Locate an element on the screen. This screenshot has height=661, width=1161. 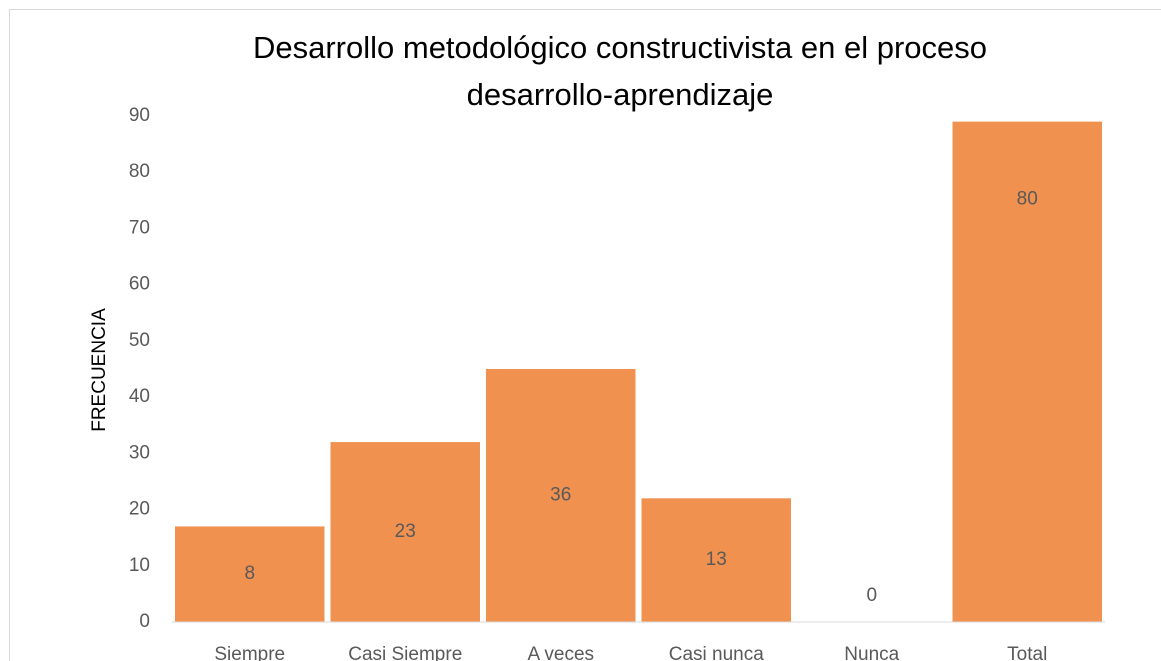
y-tick-label: 60 is located at coordinates (139, 284).